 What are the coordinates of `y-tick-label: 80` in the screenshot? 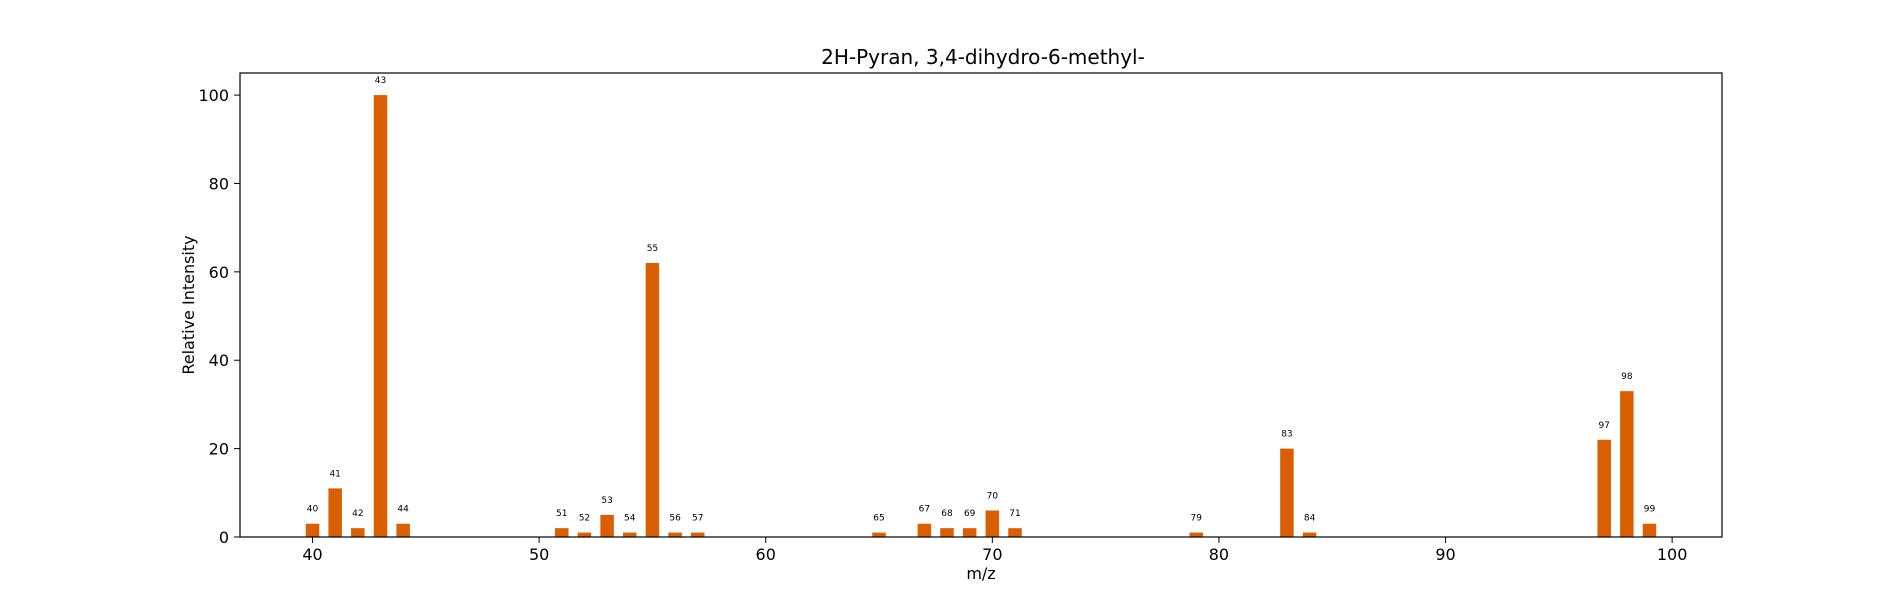 It's located at (219, 183).